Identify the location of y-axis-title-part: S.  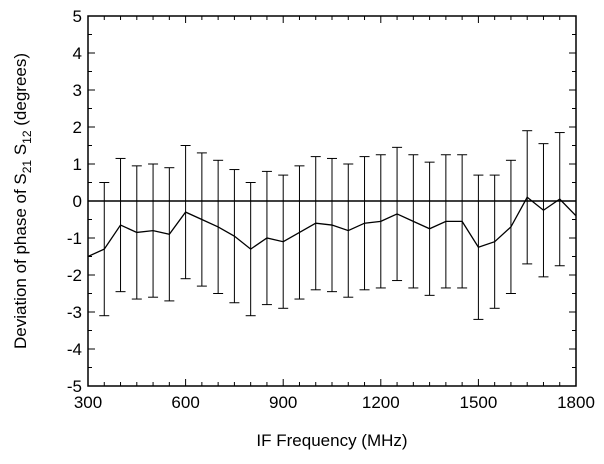
(20, 152).